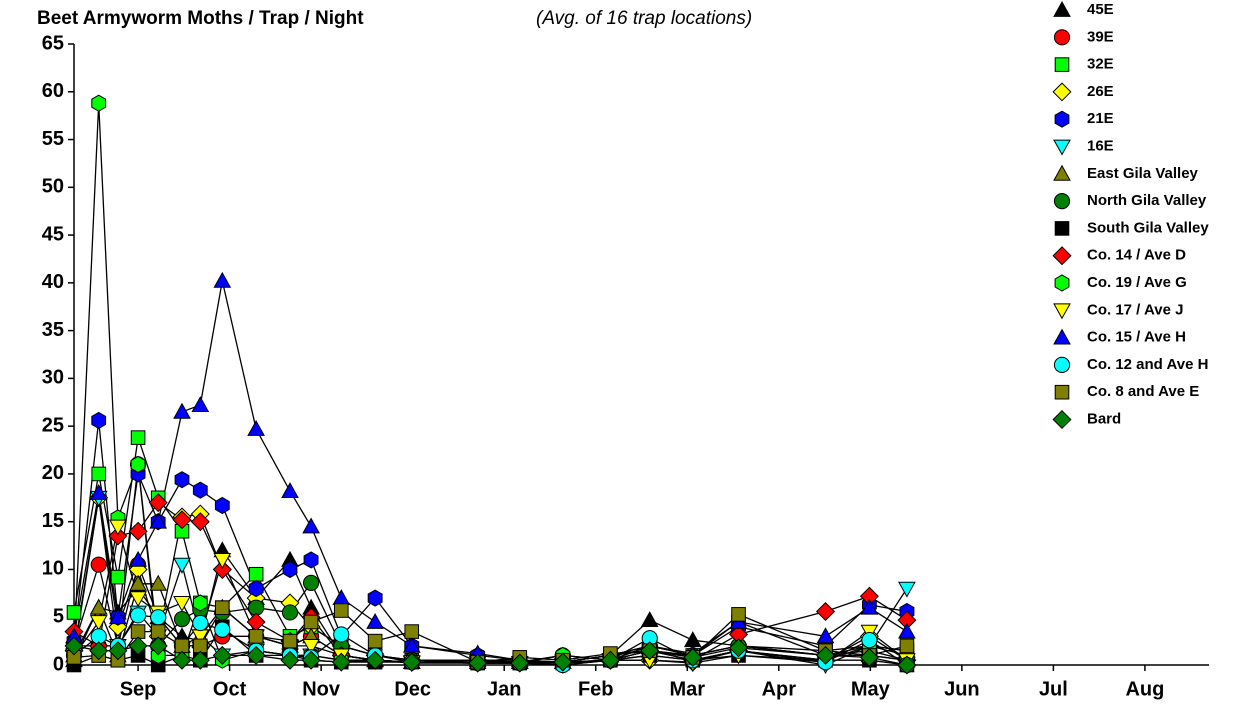  What do you see at coordinates (53, 330) in the screenshot?
I see `y-tick-label: 35` at bounding box center [53, 330].